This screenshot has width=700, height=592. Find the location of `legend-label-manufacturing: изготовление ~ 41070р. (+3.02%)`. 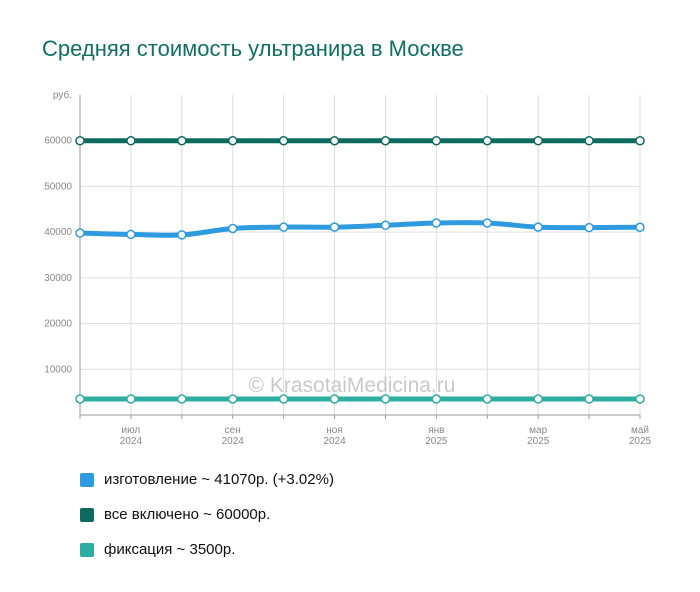

legend-label-manufacturing: изготовление ~ 41070р. (+3.02%) is located at coordinates (219, 479).